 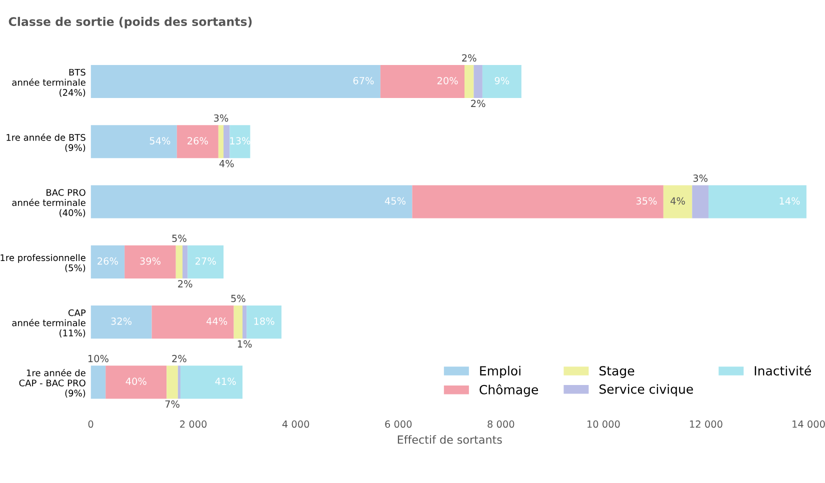 I want to click on annotation: 18%, so click(x=264, y=321).